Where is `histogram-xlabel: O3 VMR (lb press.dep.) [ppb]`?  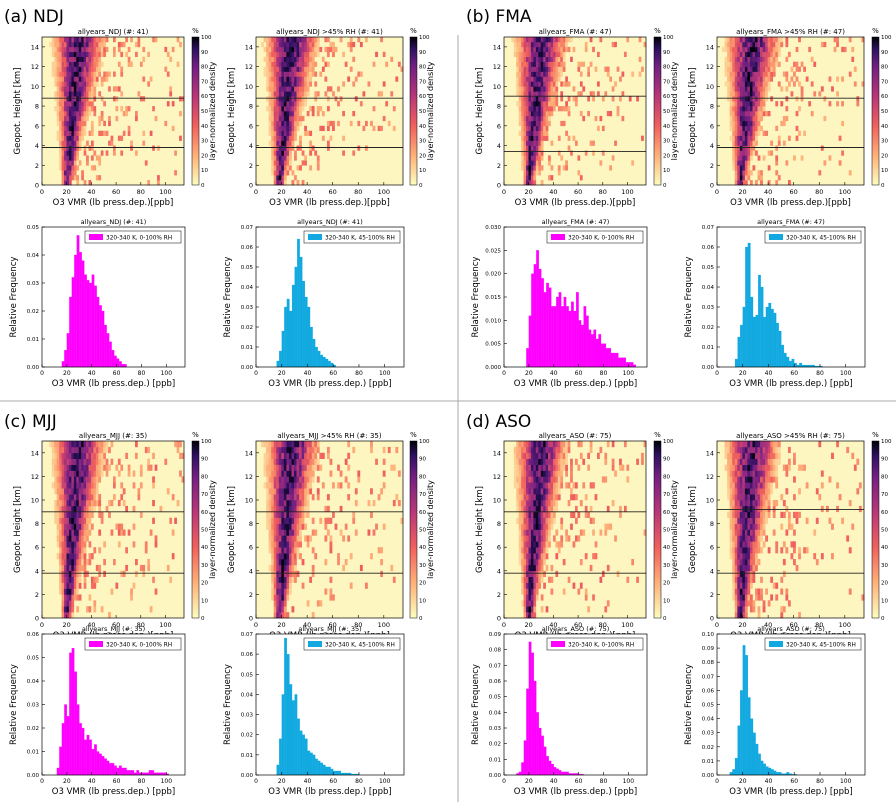
histogram-xlabel: O3 VMR (lb press.dep.) [ppb] is located at coordinates (329, 384).